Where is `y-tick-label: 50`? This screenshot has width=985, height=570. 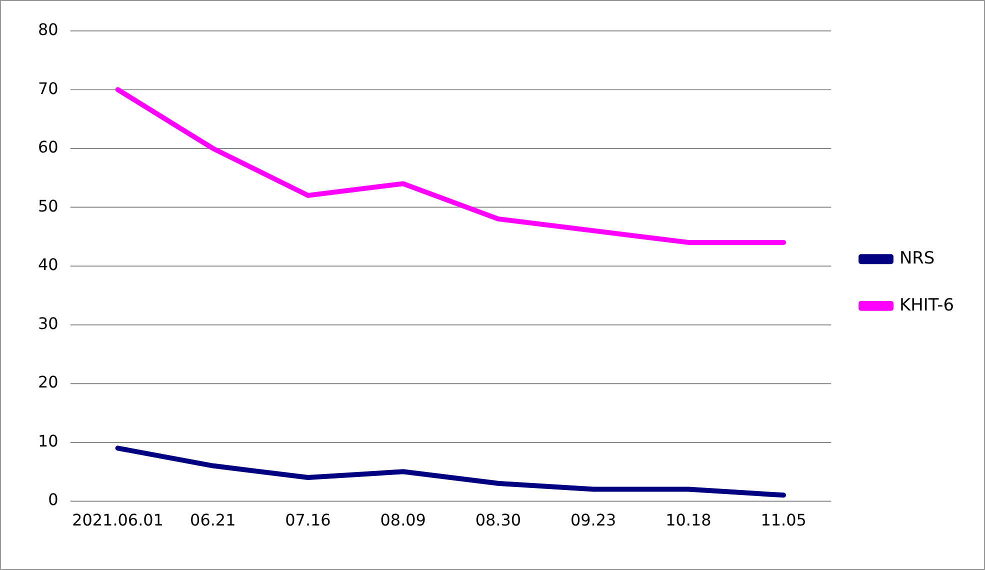 y-tick-label: 50 is located at coordinates (48, 206).